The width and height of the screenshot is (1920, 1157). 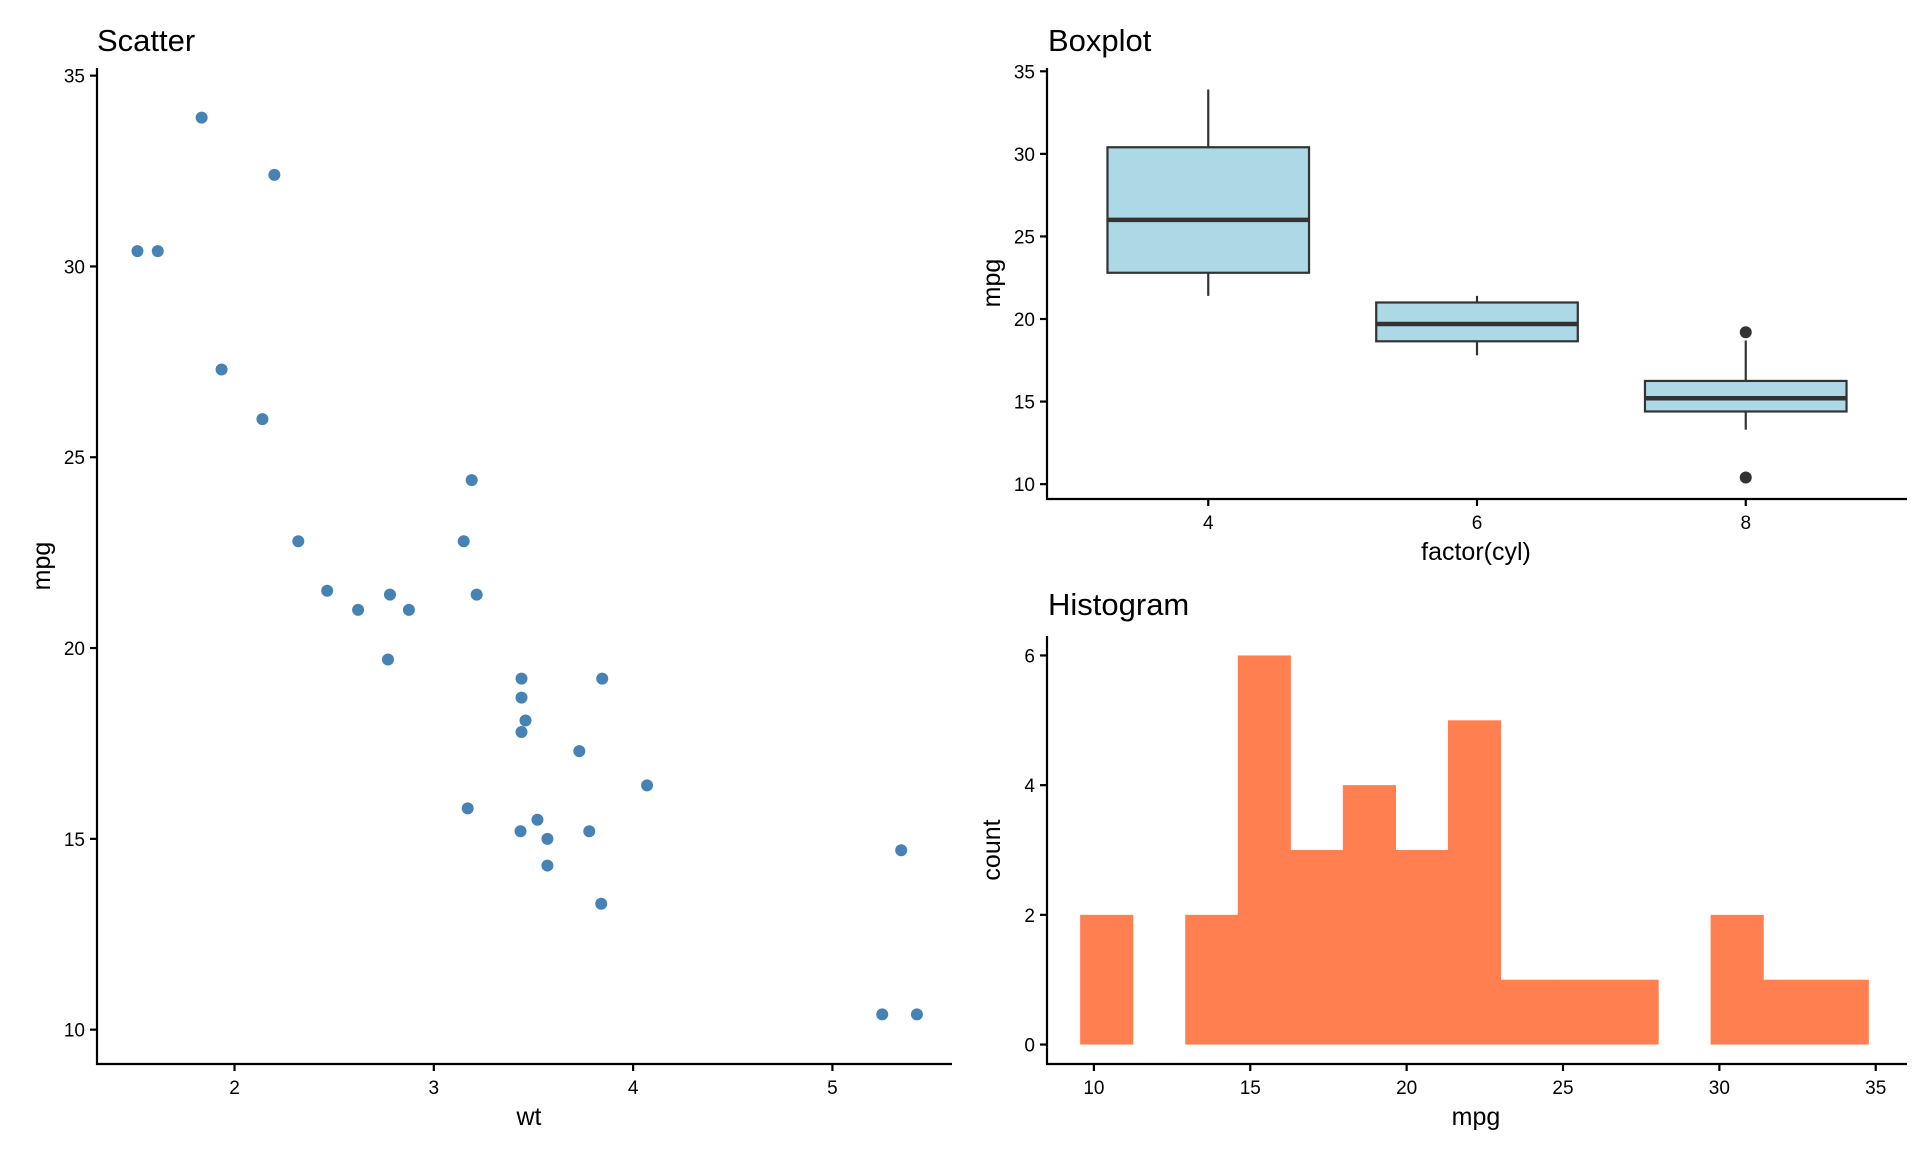 I want to click on scatter-x-tick-label: 2, so click(x=234, y=1088).